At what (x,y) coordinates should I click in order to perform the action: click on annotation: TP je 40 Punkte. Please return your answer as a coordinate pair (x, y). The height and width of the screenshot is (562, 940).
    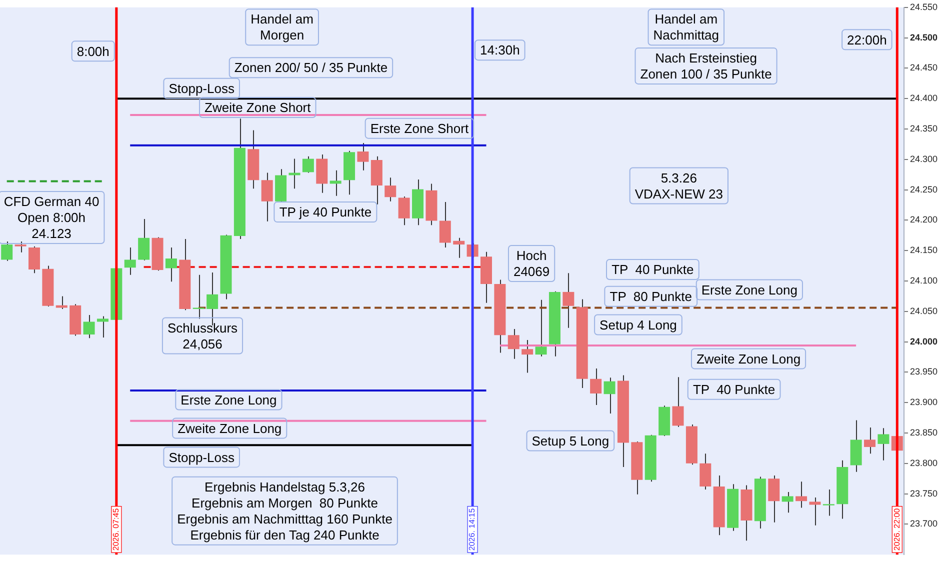
    Looking at the image, I should click on (325, 212).